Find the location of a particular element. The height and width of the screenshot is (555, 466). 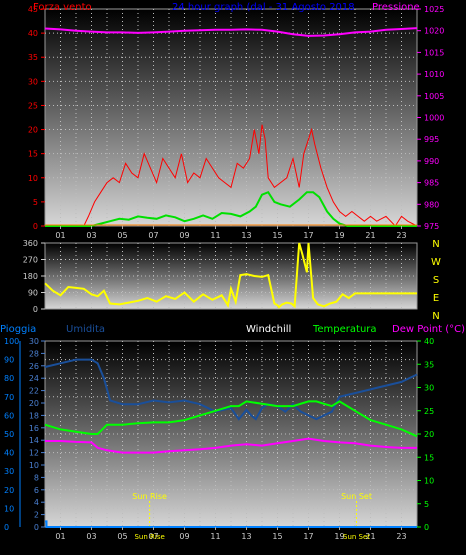

x-tick-label: 01 is located at coordinates (60, 235).